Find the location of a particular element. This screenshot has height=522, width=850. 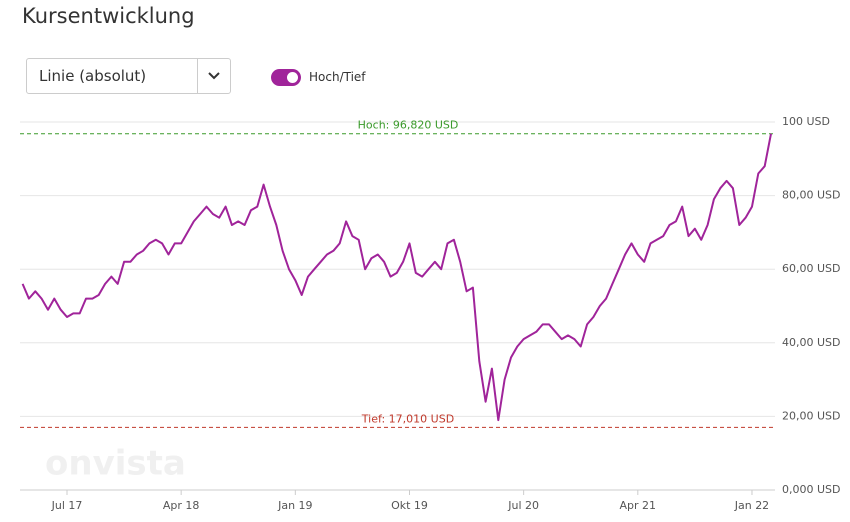

dropdown: Linie (absolut) is located at coordinates (128, 76).